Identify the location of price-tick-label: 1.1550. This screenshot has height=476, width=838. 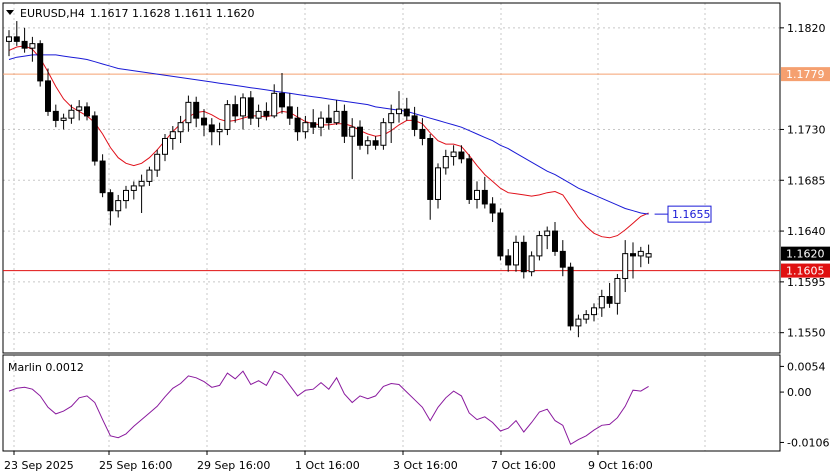
(806, 333).